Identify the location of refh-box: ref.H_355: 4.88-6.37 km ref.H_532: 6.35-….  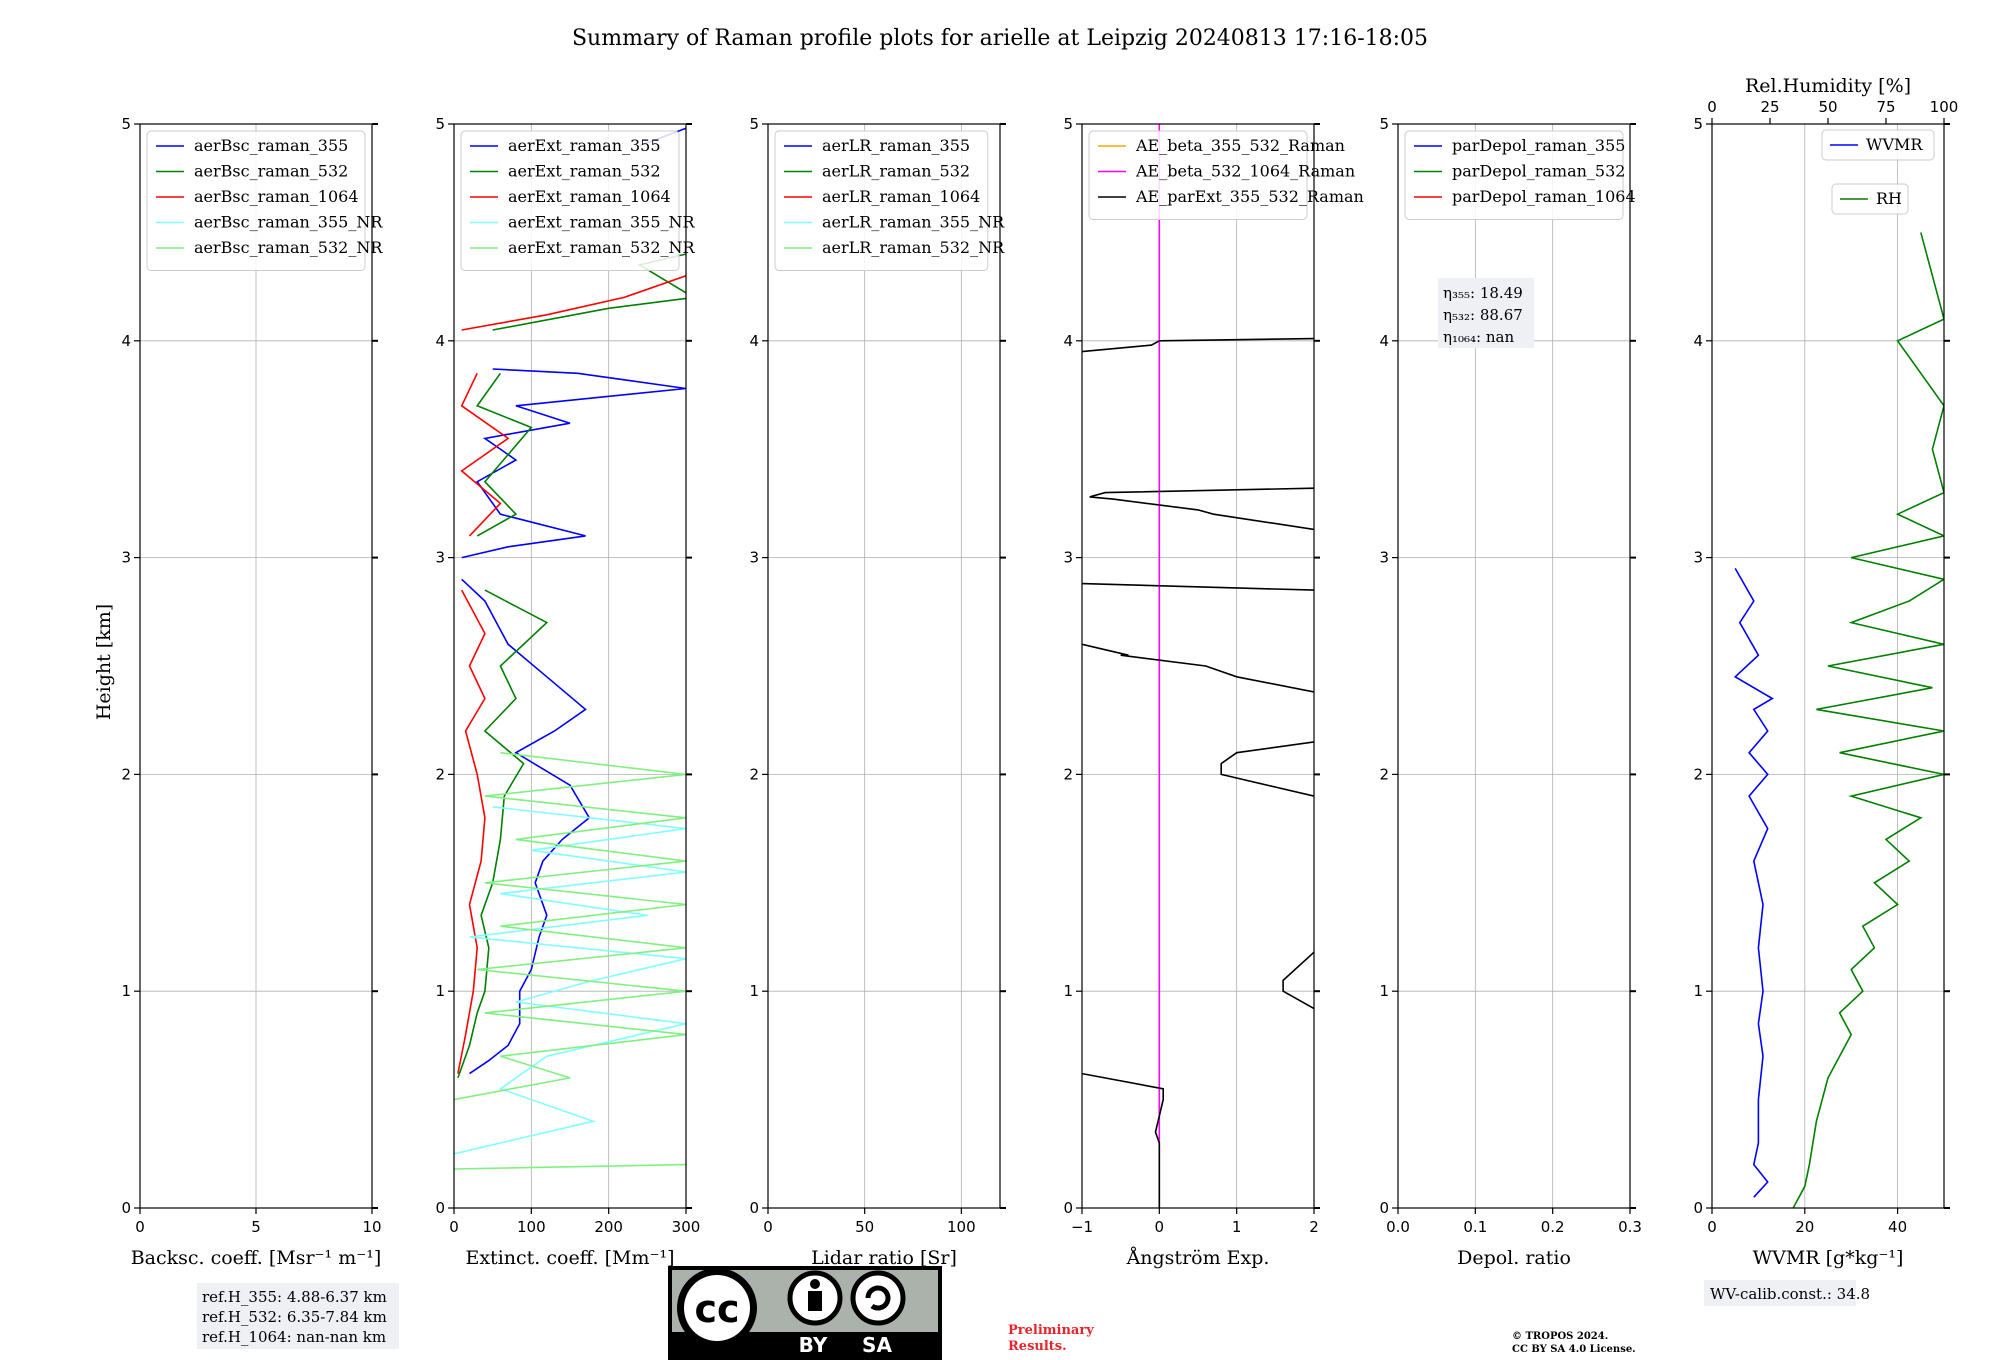
(298, 1316).